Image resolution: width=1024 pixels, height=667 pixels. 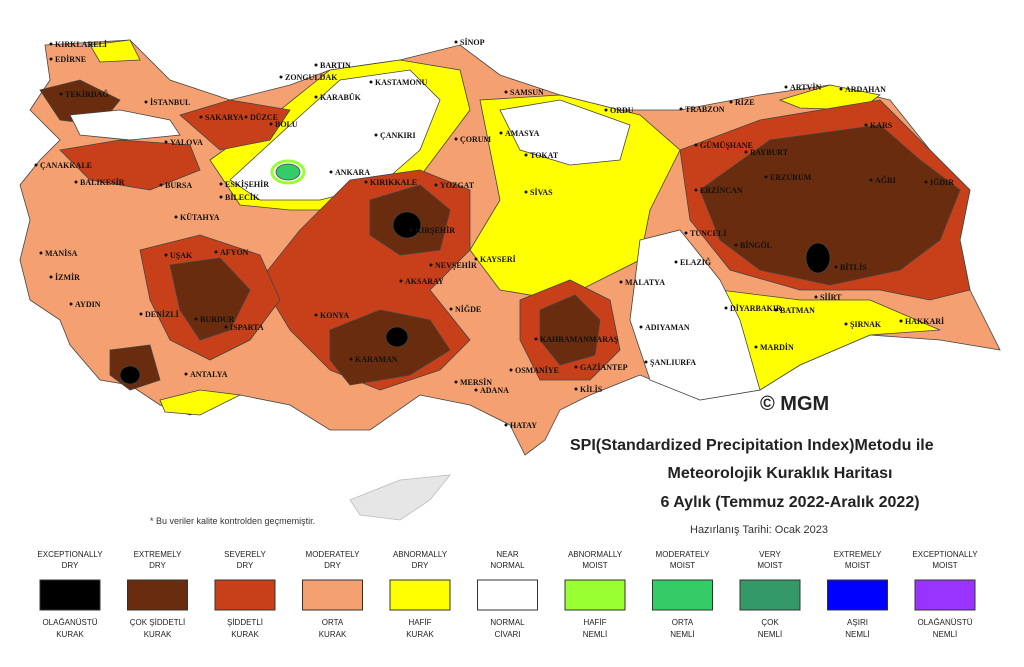 What do you see at coordinates (224, 117) in the screenshot?
I see `city-label: SAKARYA` at bounding box center [224, 117].